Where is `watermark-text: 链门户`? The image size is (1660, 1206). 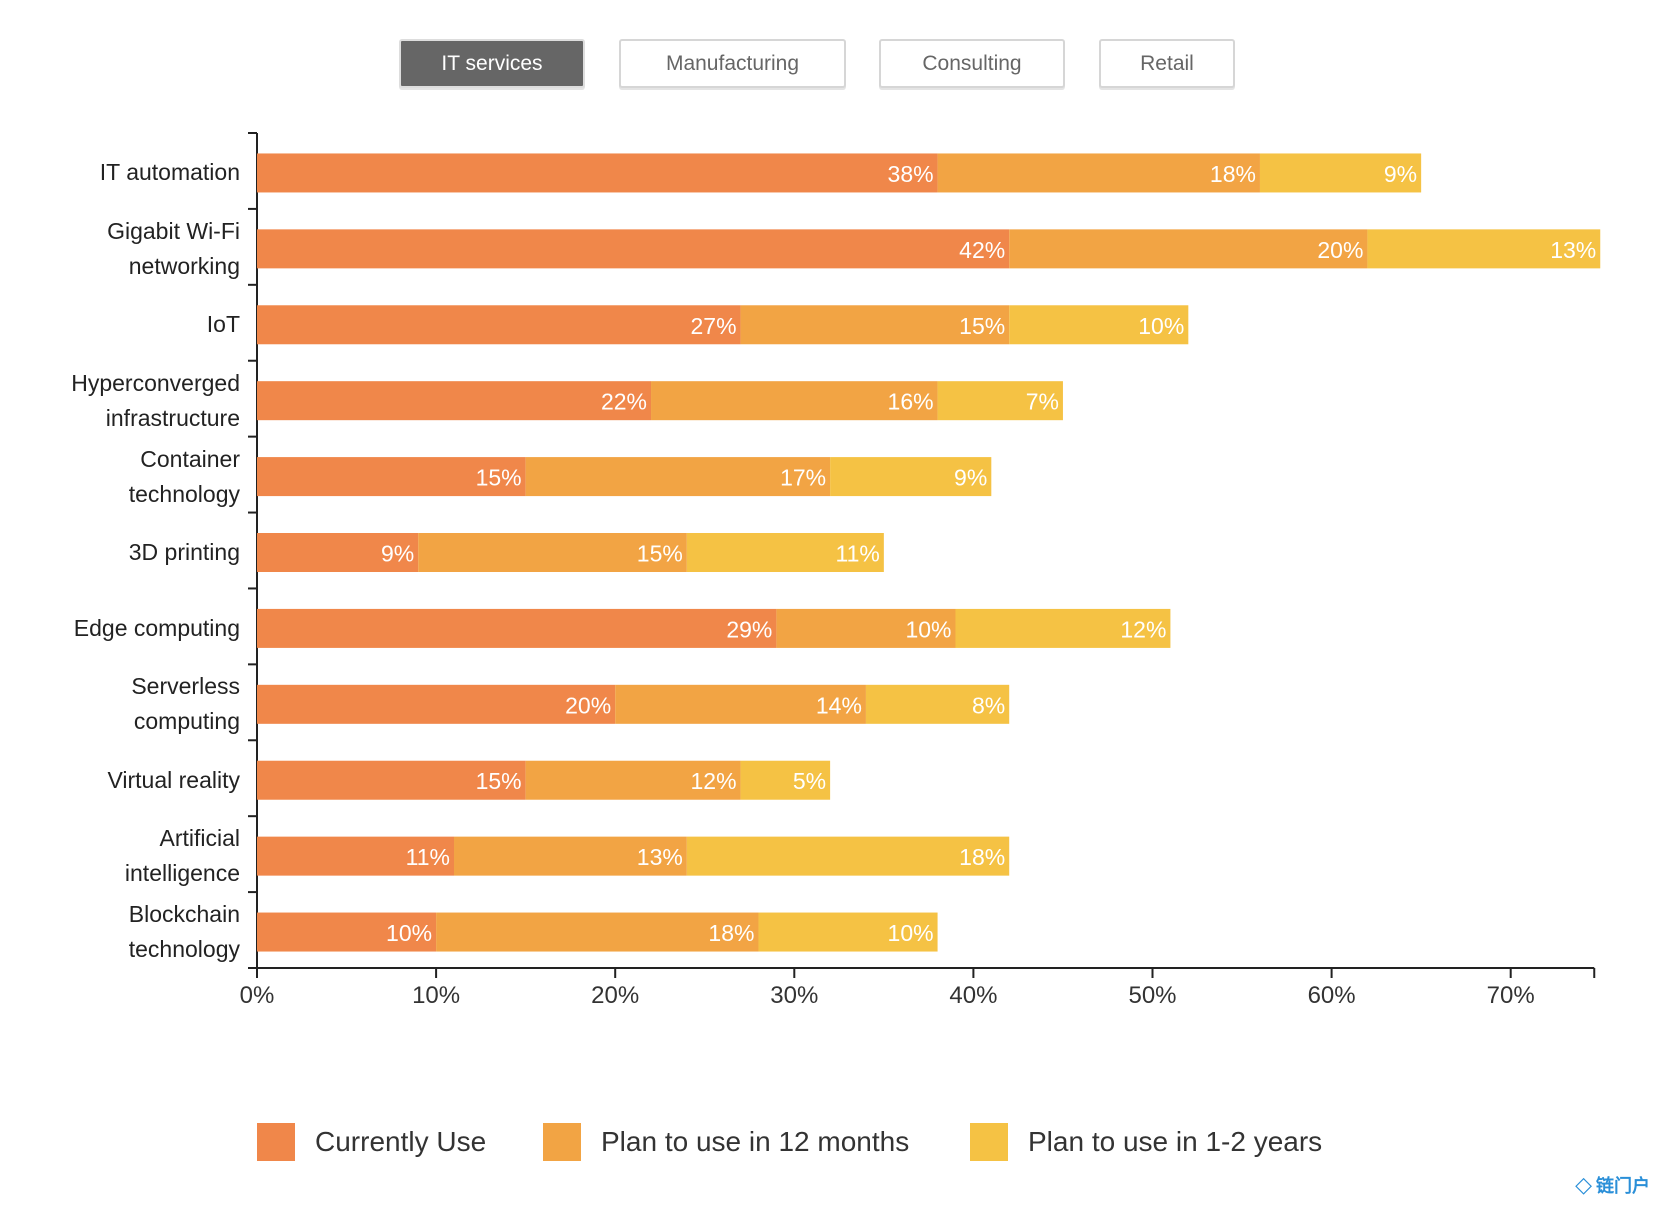
watermark-text: 链门户 is located at coordinates (1623, 1186).